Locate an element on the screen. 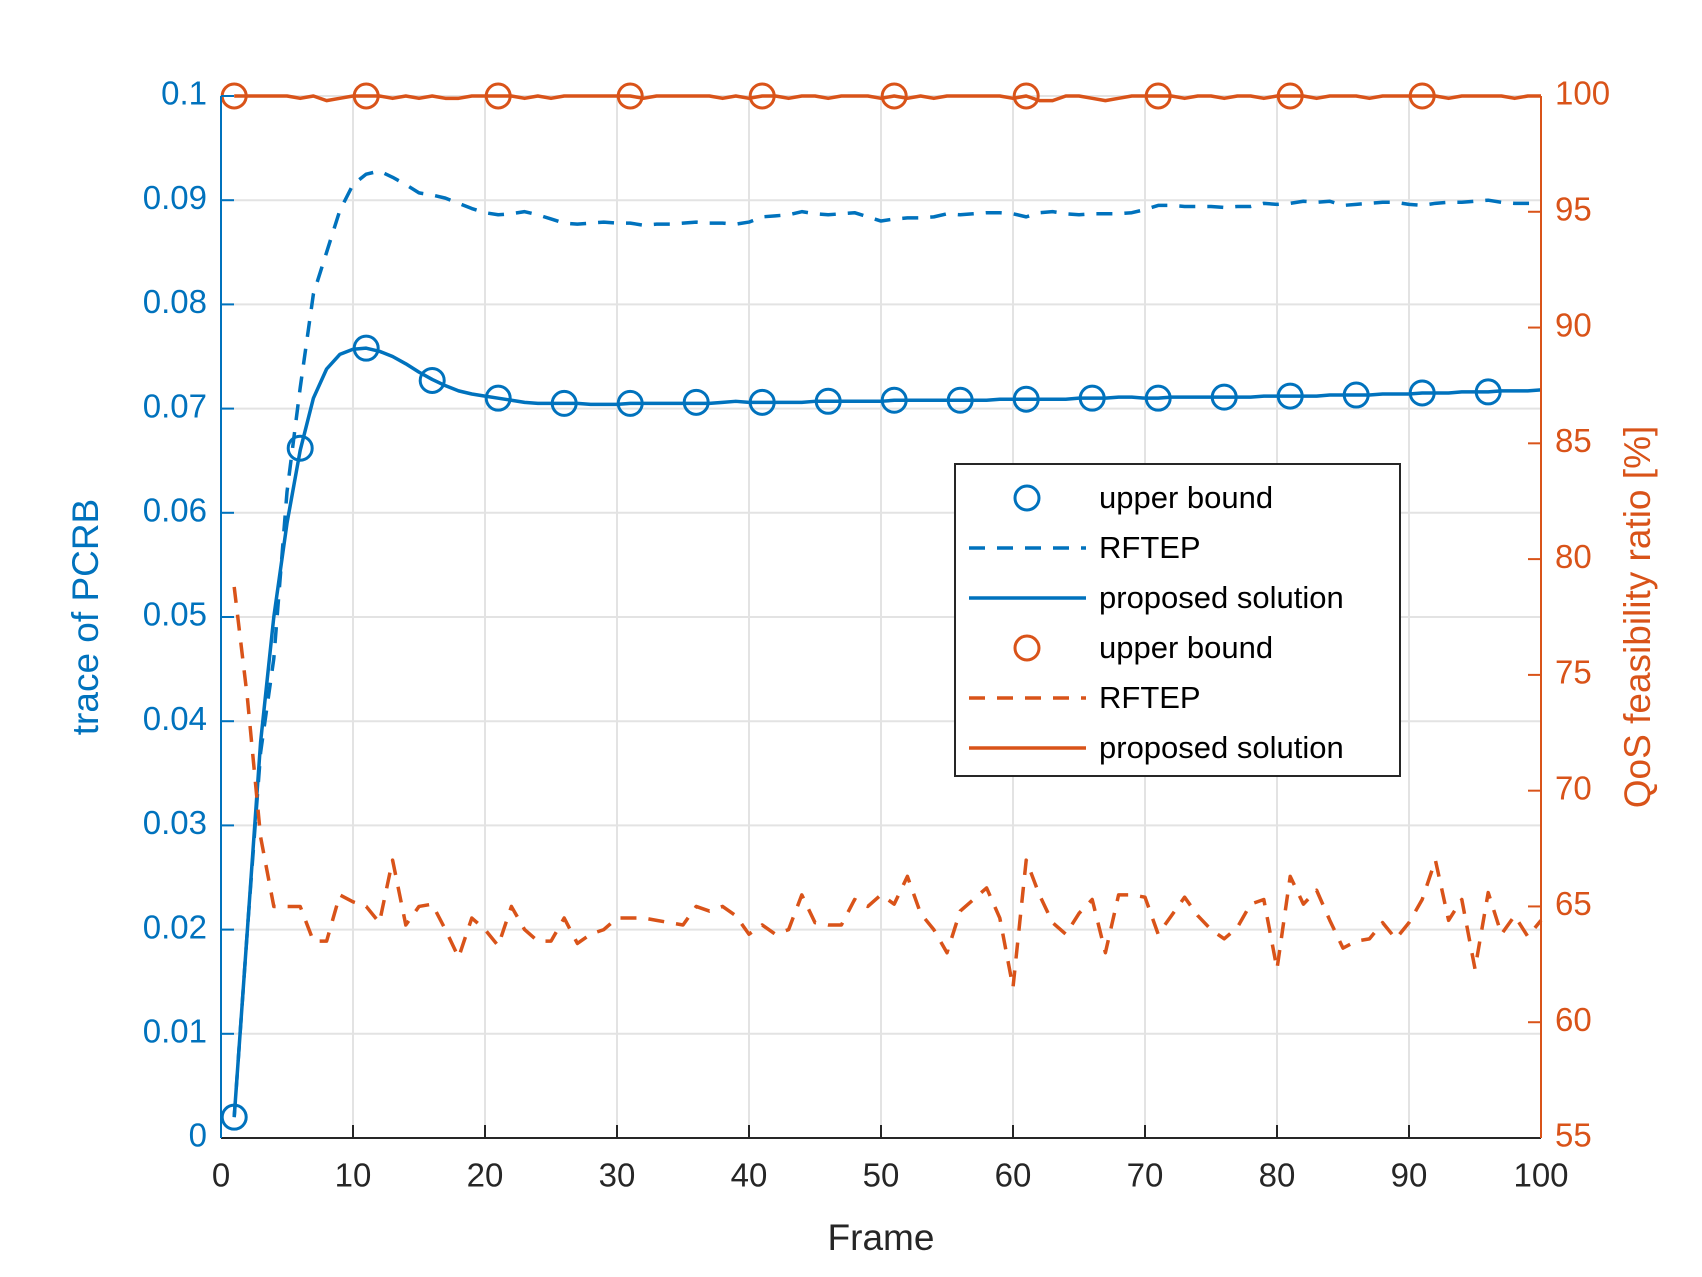 The width and height of the screenshot is (1702, 1277). y-tick-label: 0.07 is located at coordinates (175, 405).